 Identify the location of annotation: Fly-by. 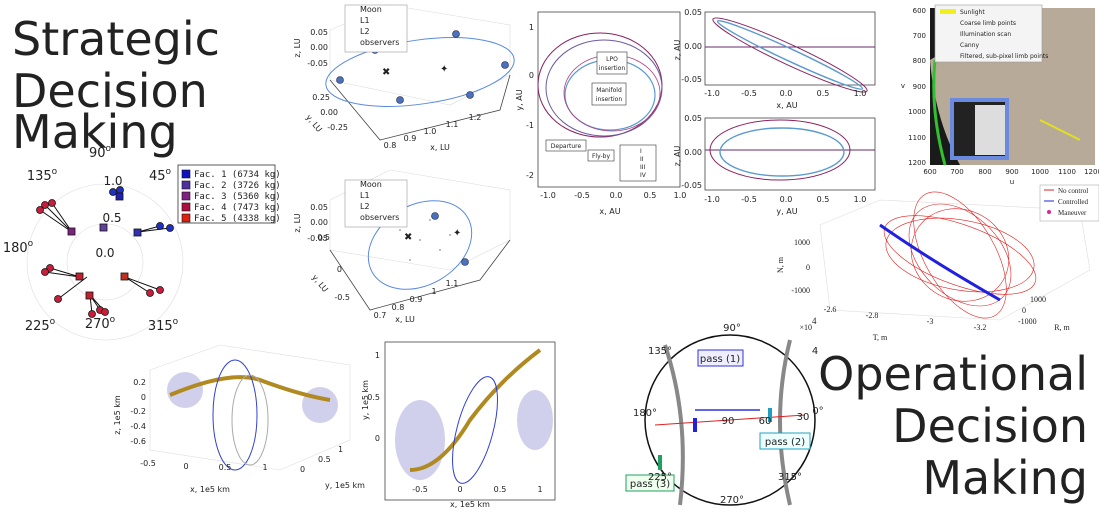
(601, 156).